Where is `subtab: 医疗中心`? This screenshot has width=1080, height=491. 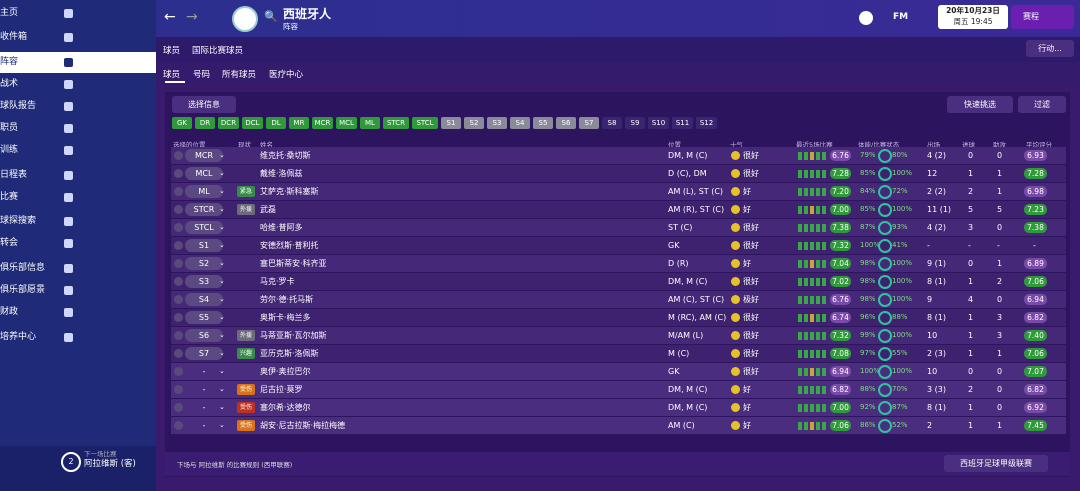 subtab: 医疗中心 is located at coordinates (286, 75).